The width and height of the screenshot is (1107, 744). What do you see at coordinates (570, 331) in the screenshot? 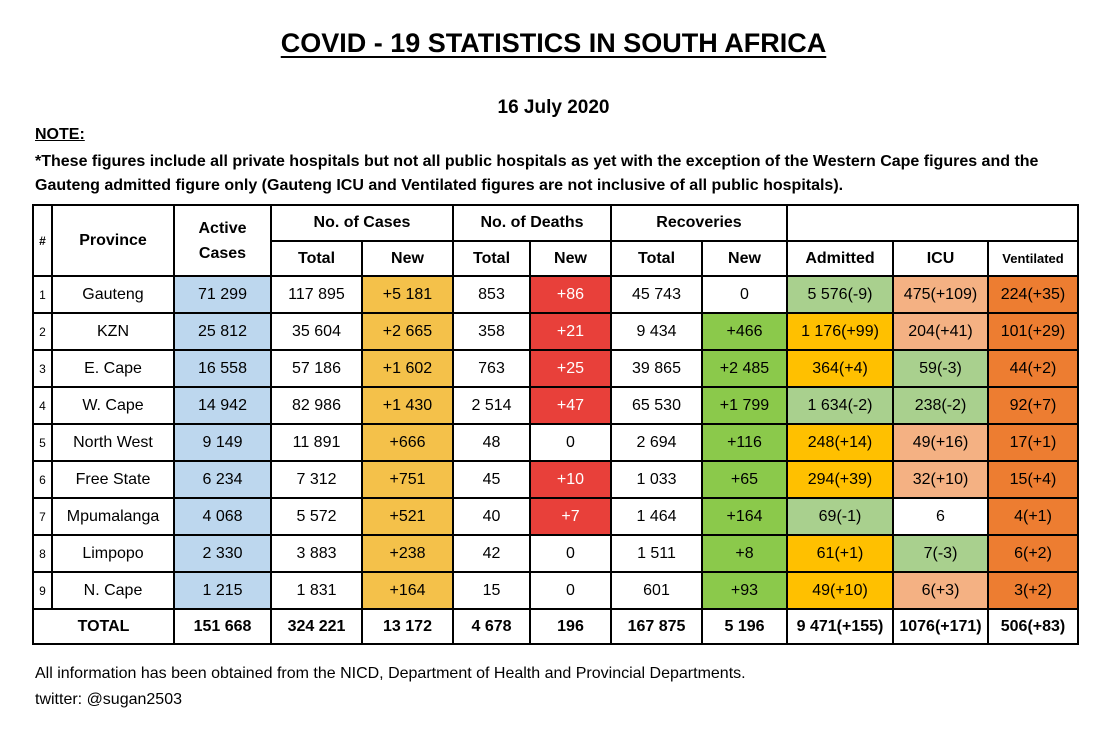
I see `deaths-new-cell: +21` at bounding box center [570, 331].